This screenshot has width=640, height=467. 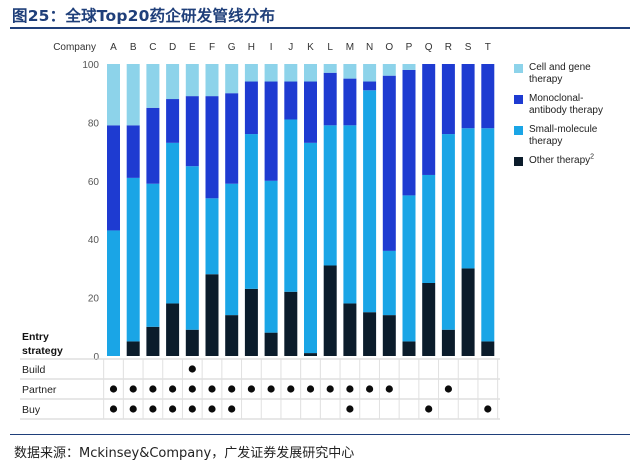 What do you see at coordinates (291, 389) in the screenshot?
I see `strategy-dot-partner-j` at bounding box center [291, 389].